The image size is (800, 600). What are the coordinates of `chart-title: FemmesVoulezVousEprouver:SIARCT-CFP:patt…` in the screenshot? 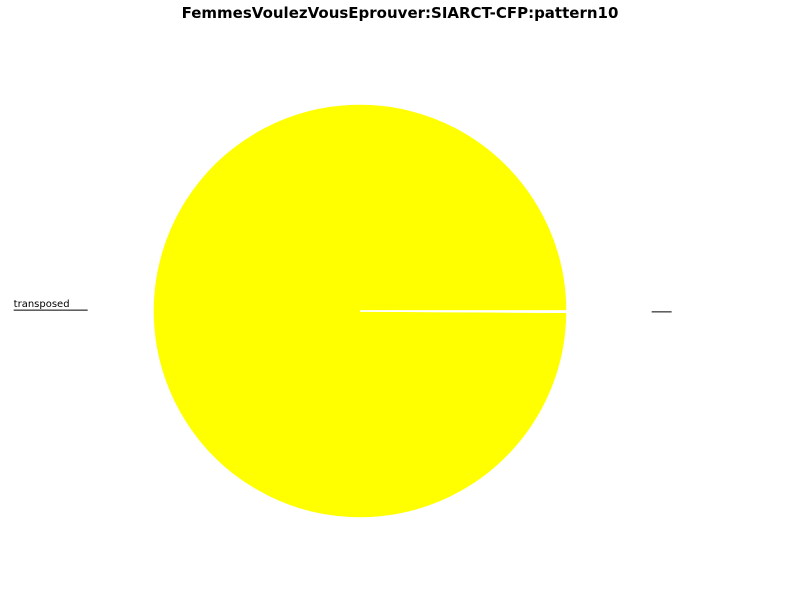 It's located at (400, 13).